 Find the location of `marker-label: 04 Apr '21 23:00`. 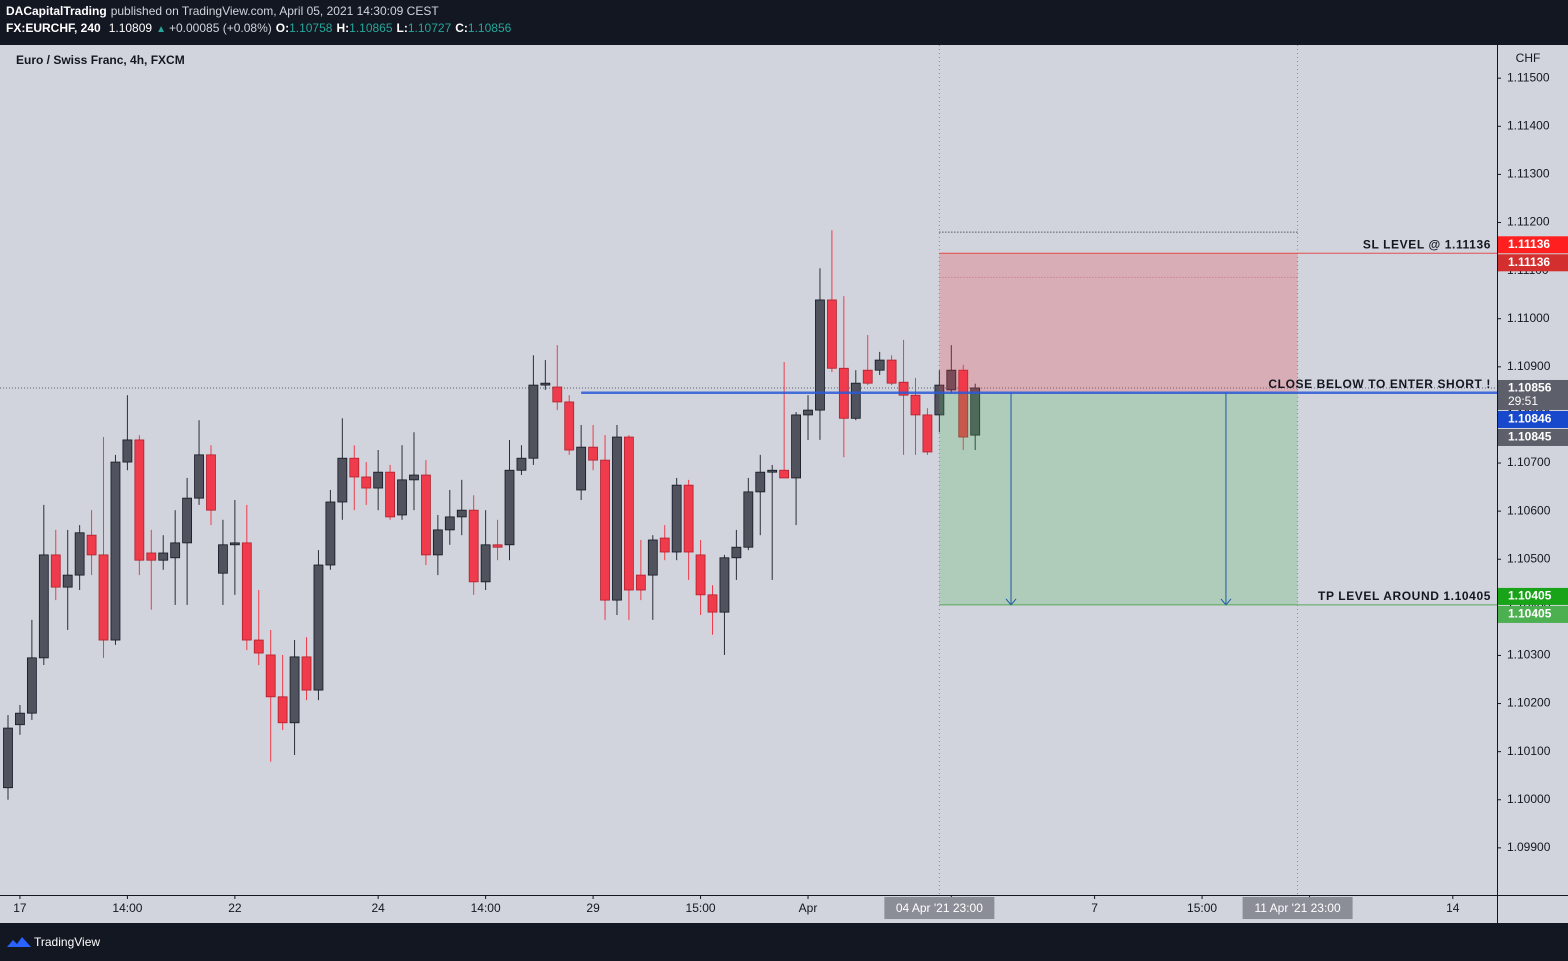

marker-label: 04 Apr '21 23:00 is located at coordinates (939, 908).